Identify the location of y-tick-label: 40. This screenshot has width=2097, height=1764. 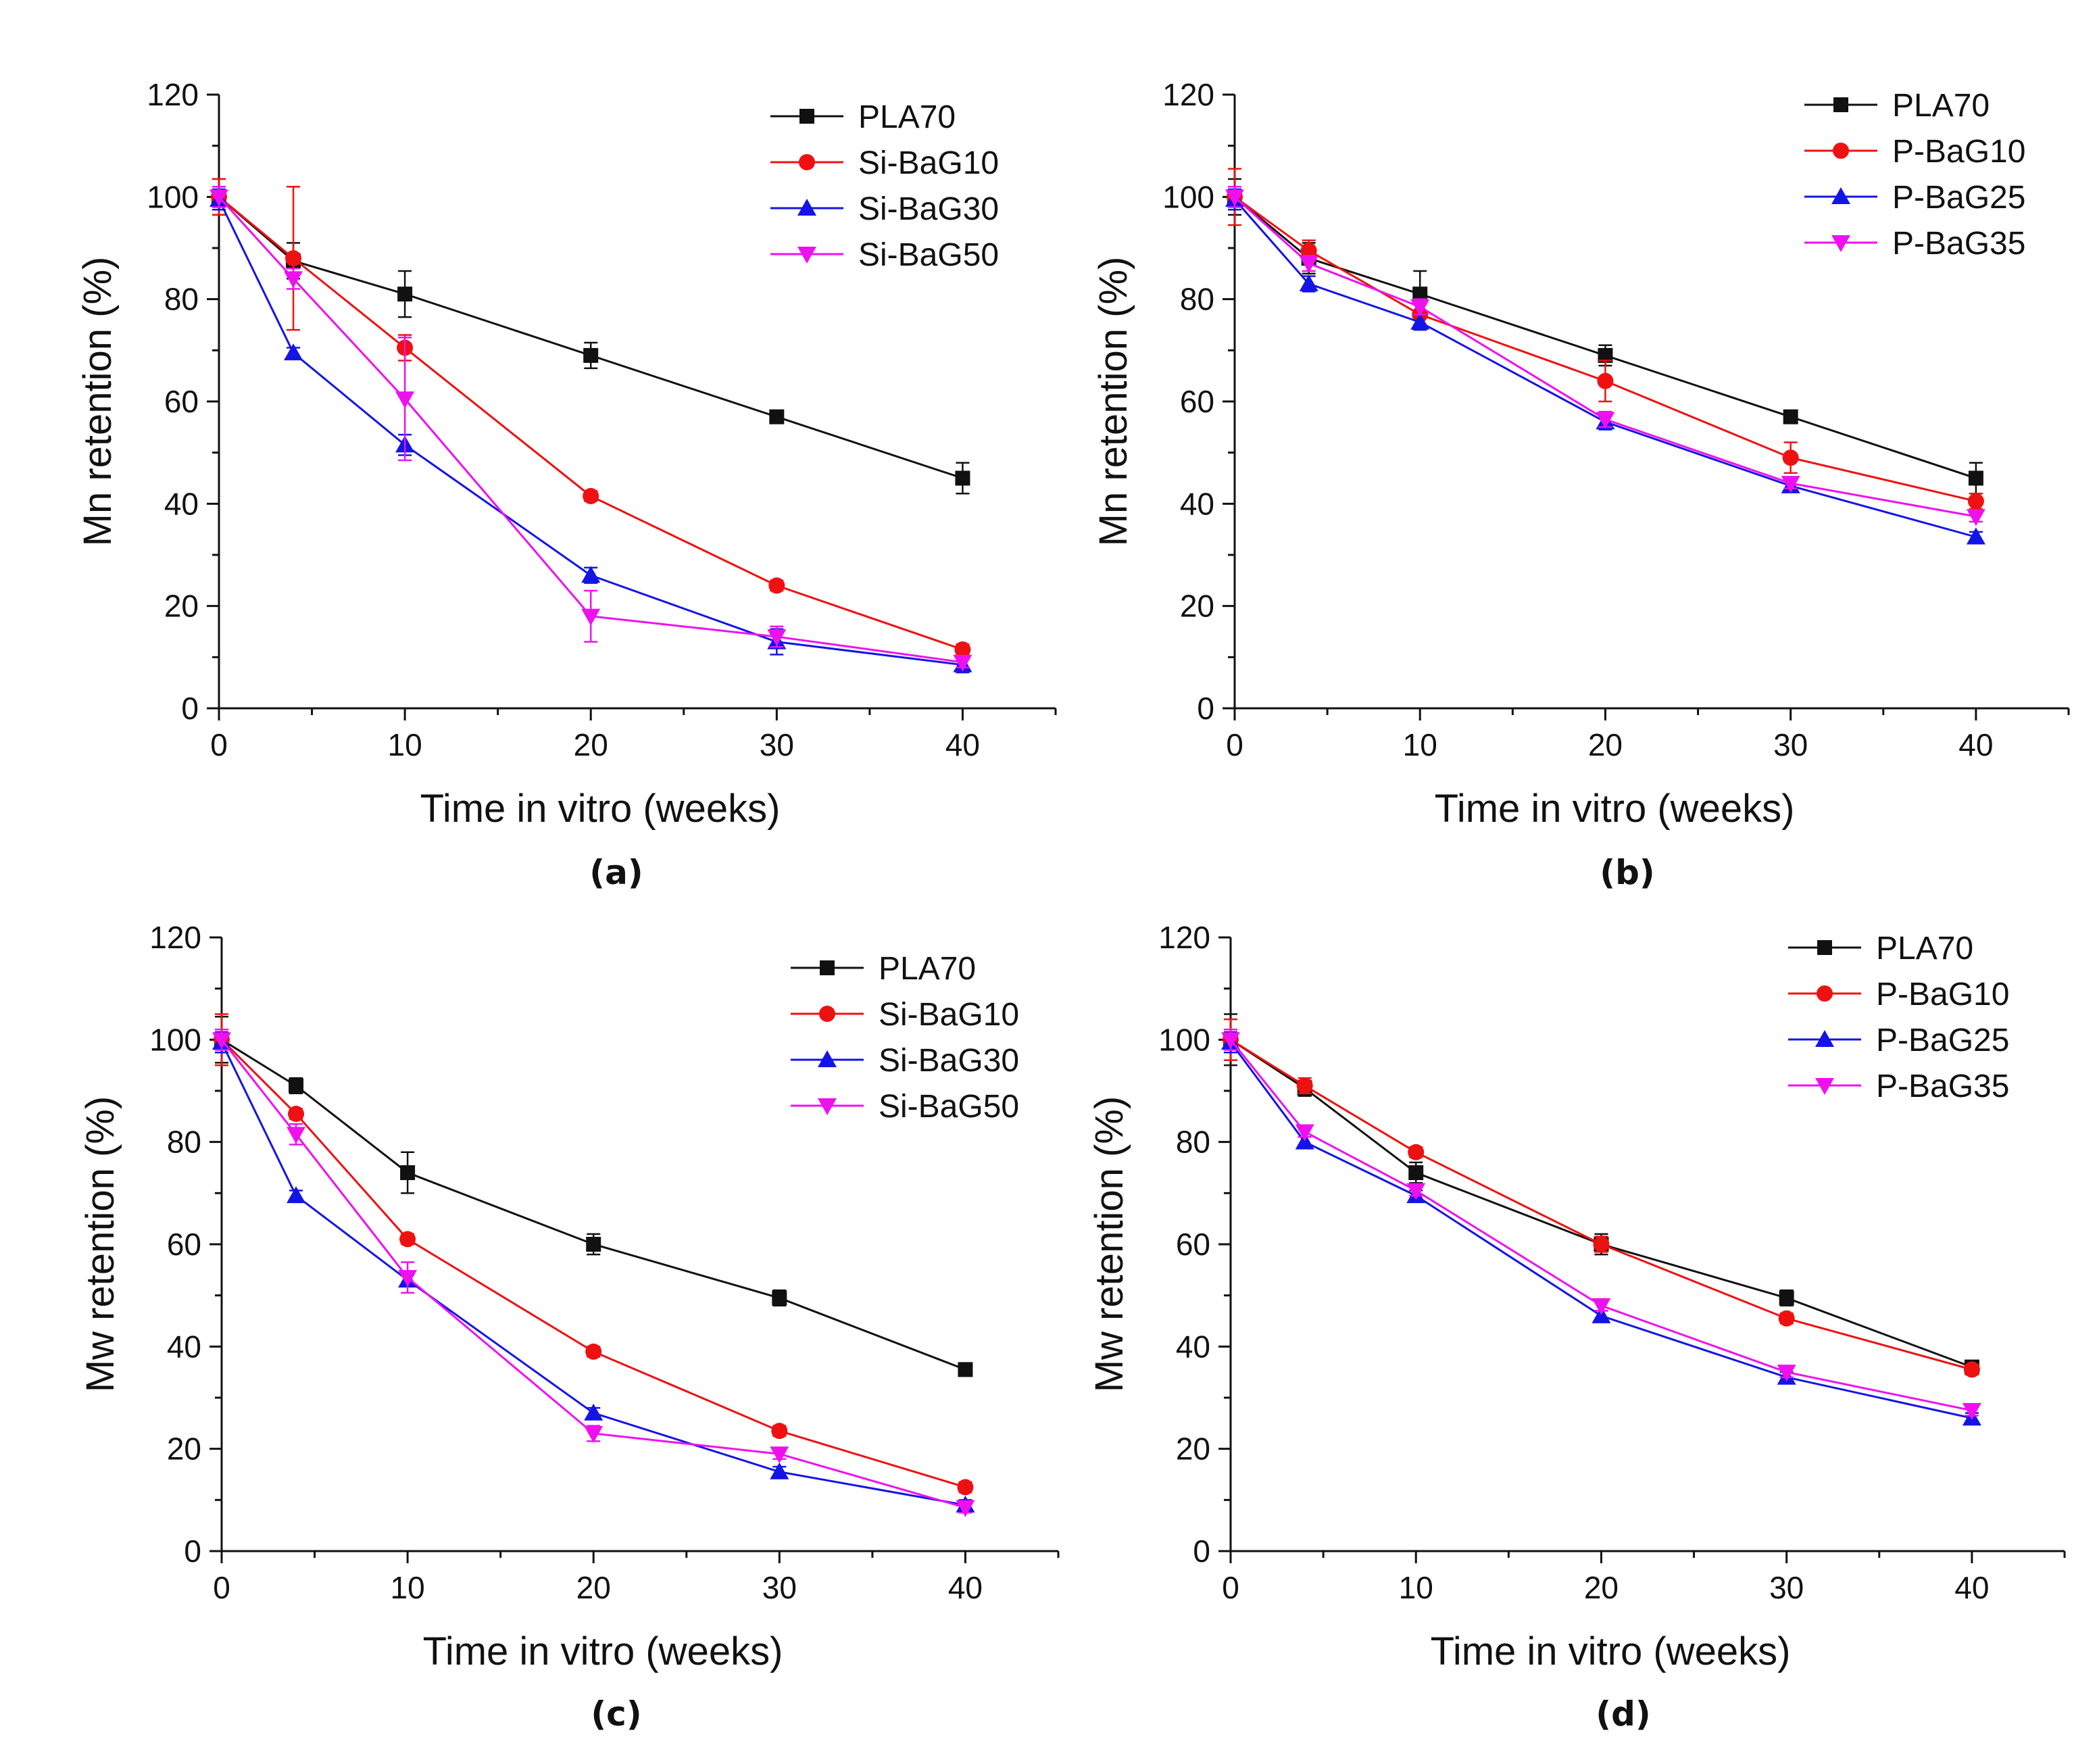
(181, 503).